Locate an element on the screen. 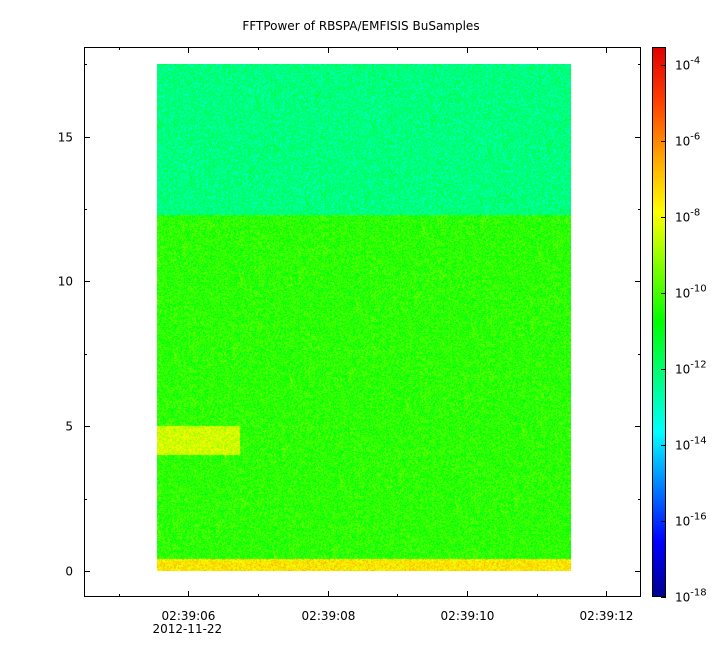  colorbar-tick-label: 10⁻¹⁴ is located at coordinates (691, 444).